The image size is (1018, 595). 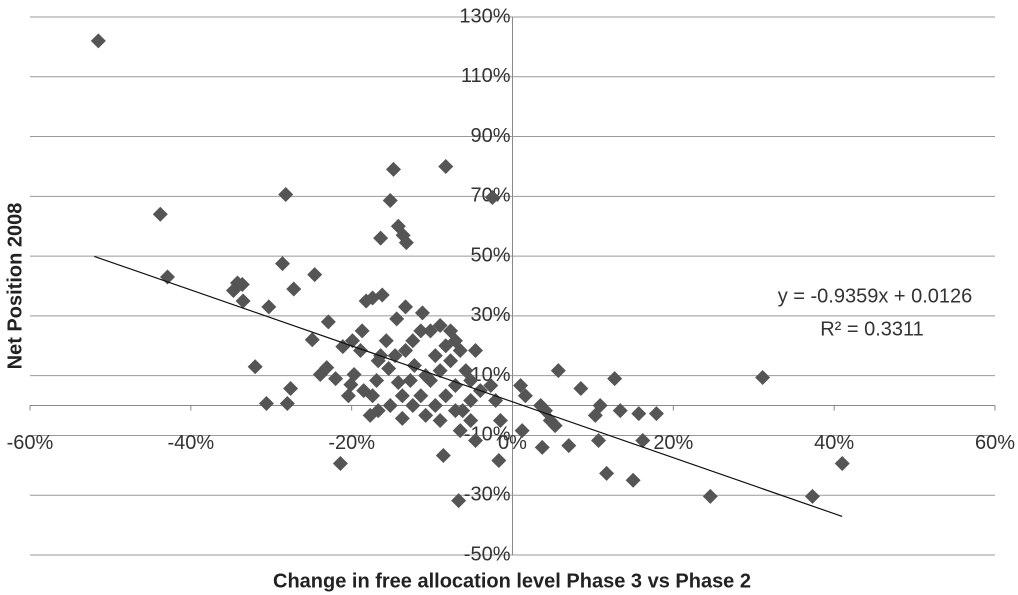 I want to click on x-tick-label: -60%, so click(x=30, y=443).